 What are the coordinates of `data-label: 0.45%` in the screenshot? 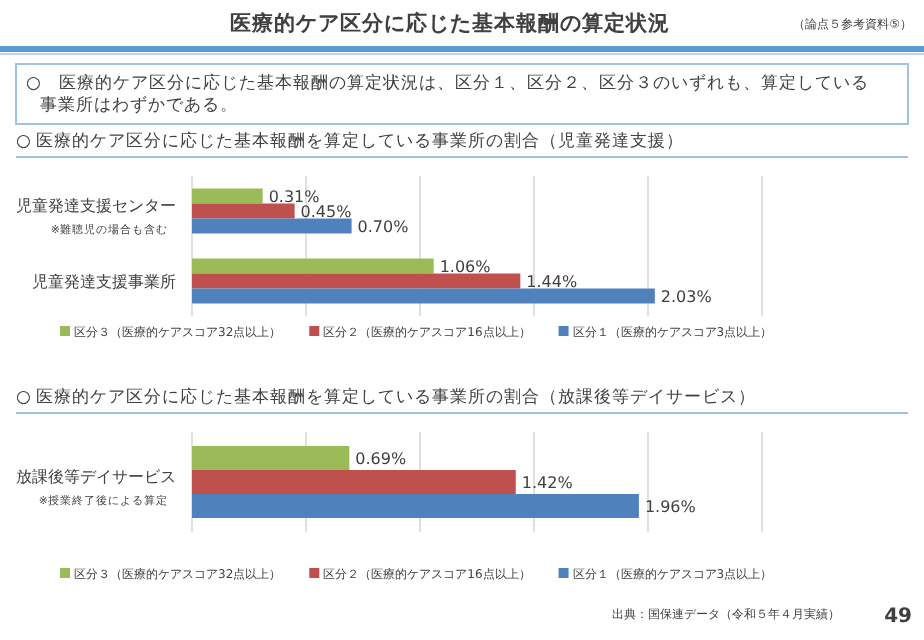 It's located at (326, 212).